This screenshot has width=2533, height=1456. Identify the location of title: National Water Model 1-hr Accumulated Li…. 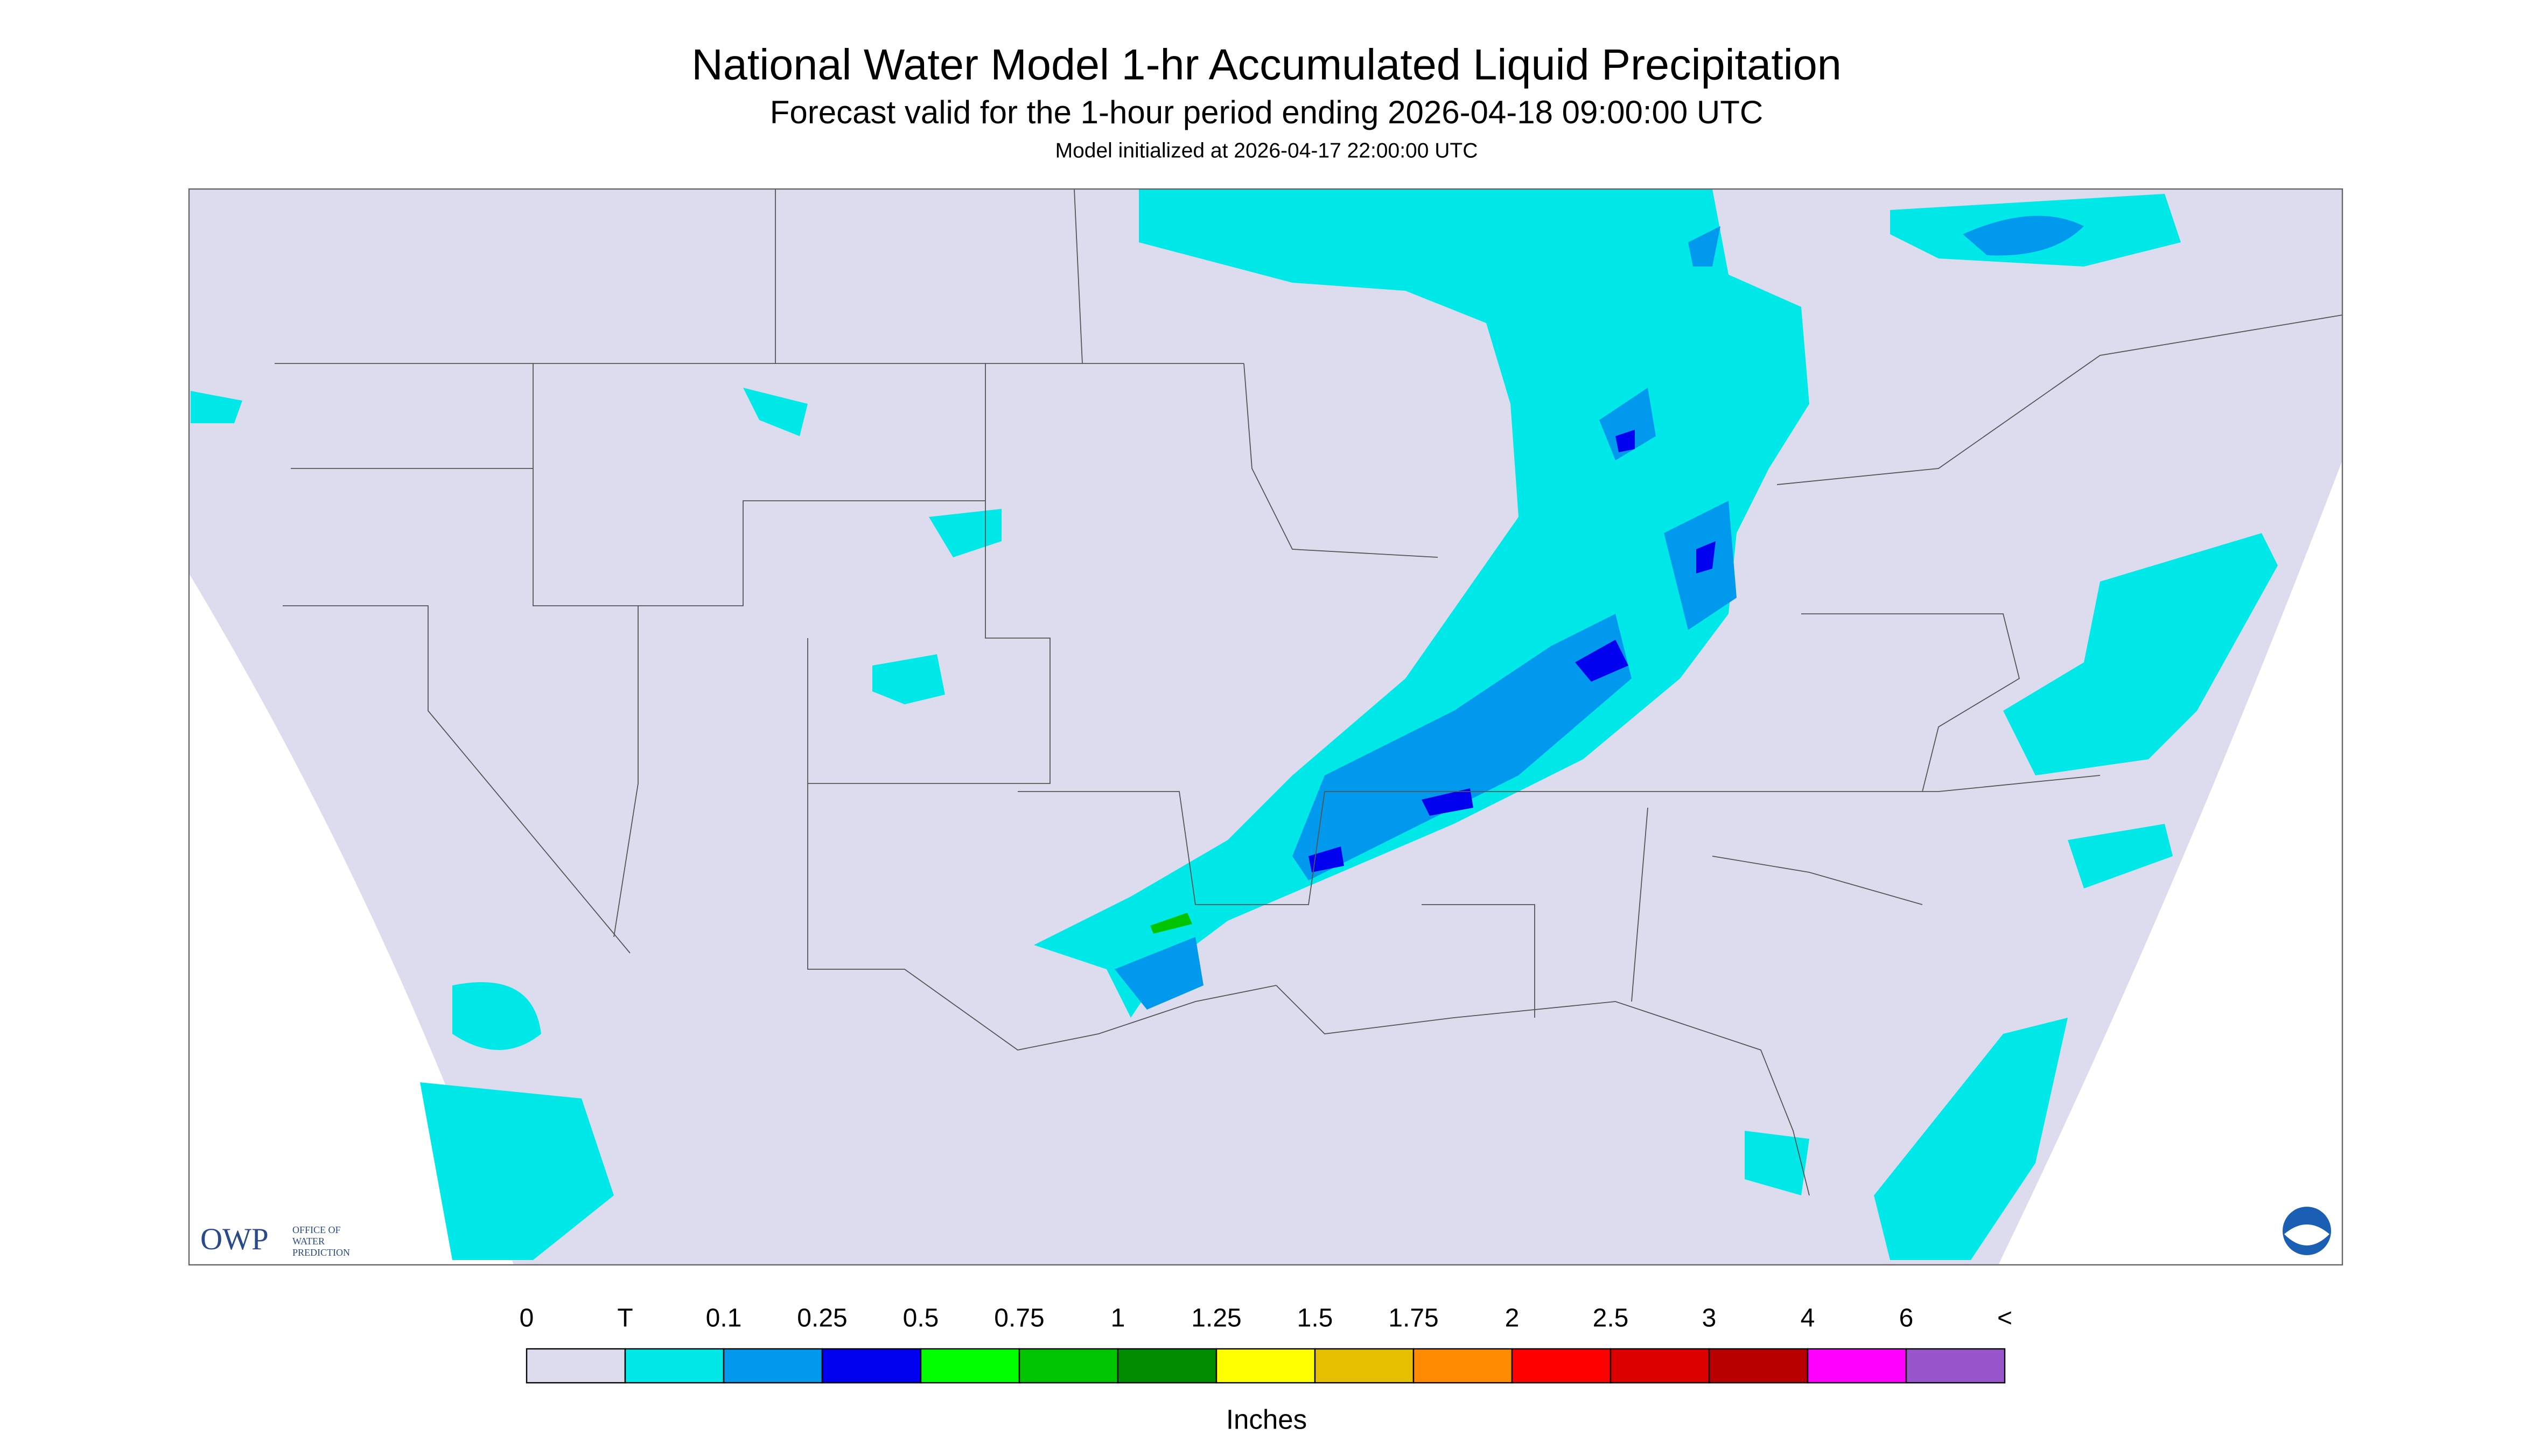
(1266, 64).